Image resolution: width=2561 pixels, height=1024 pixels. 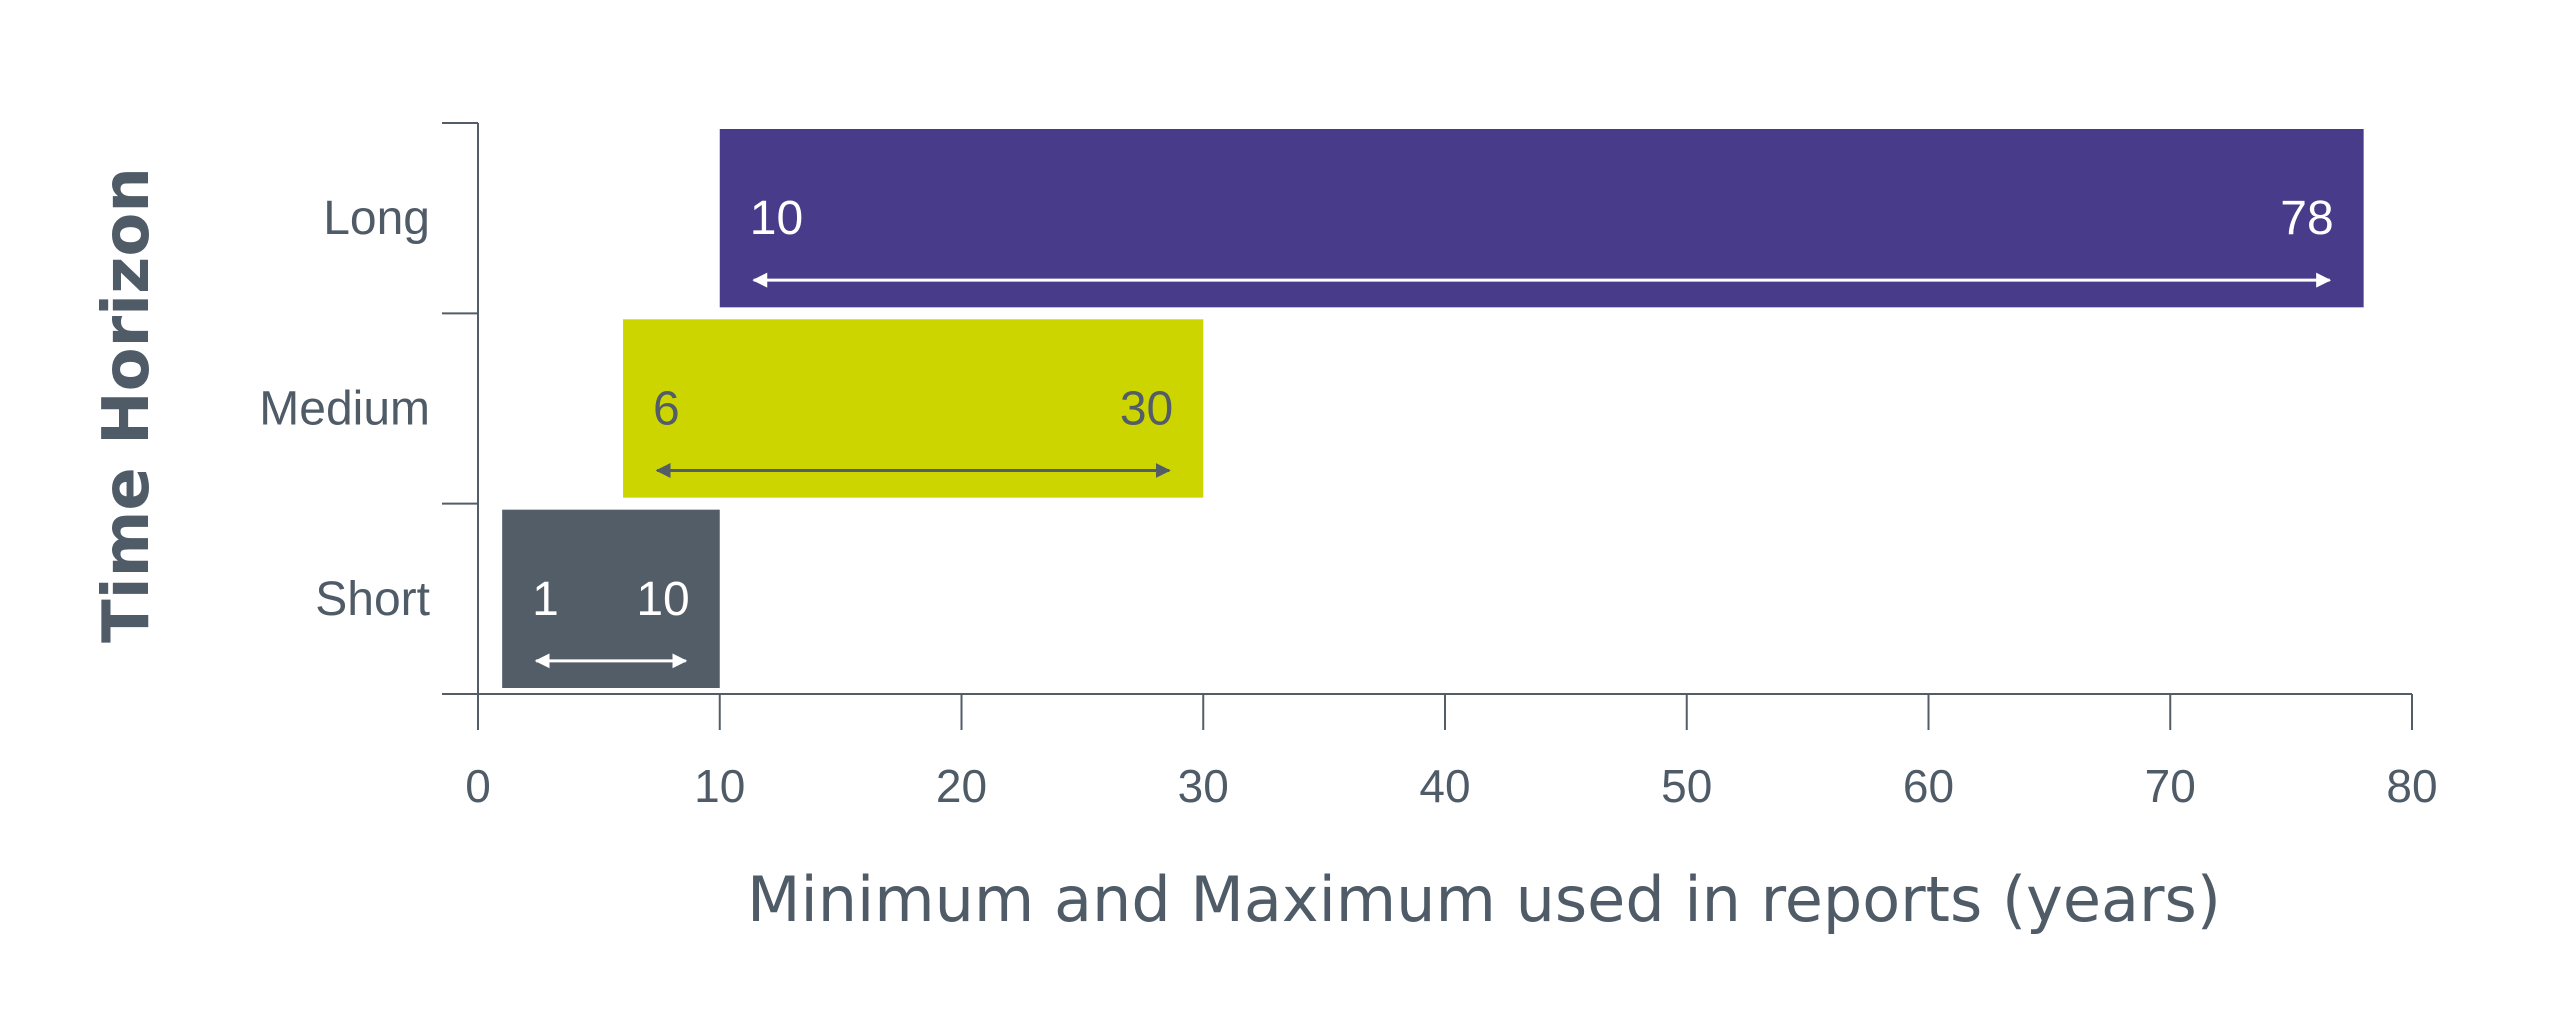 What do you see at coordinates (2170, 786) in the screenshot?
I see `x-tick-label: 70` at bounding box center [2170, 786].